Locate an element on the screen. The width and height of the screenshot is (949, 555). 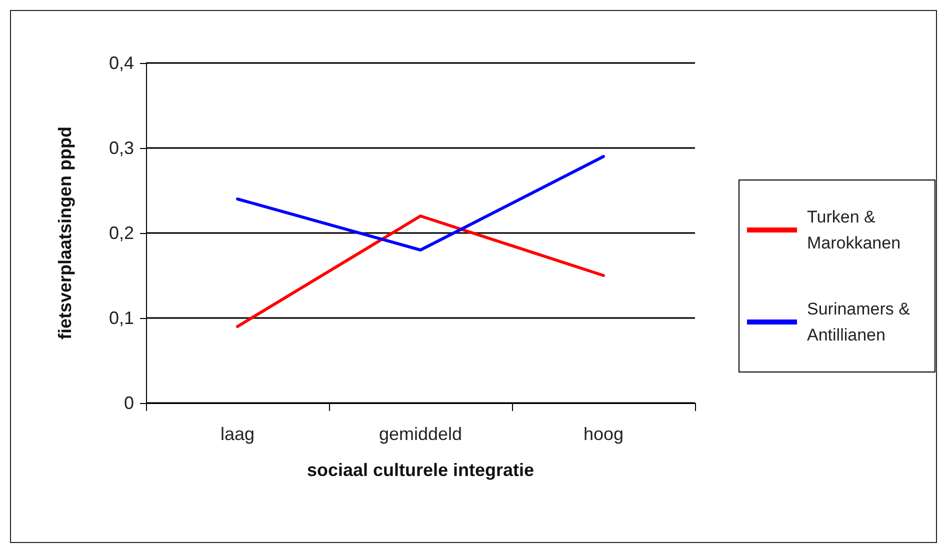
x-tick-label: hoog is located at coordinates (603, 434).